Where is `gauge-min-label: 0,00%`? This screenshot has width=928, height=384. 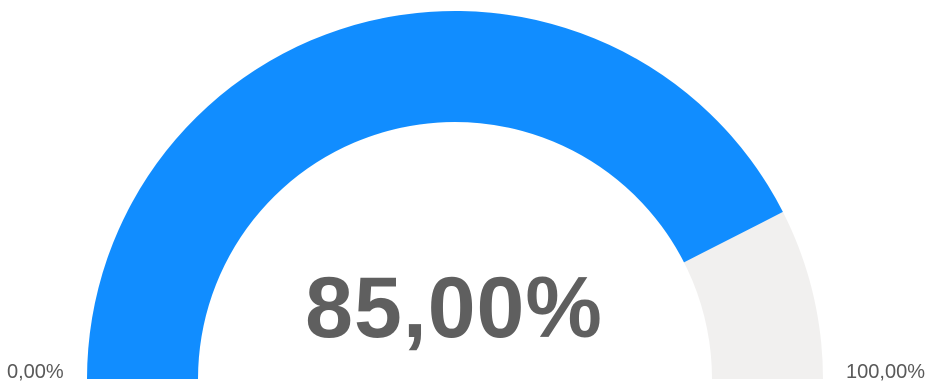 gauge-min-label: 0,00% is located at coordinates (35, 372).